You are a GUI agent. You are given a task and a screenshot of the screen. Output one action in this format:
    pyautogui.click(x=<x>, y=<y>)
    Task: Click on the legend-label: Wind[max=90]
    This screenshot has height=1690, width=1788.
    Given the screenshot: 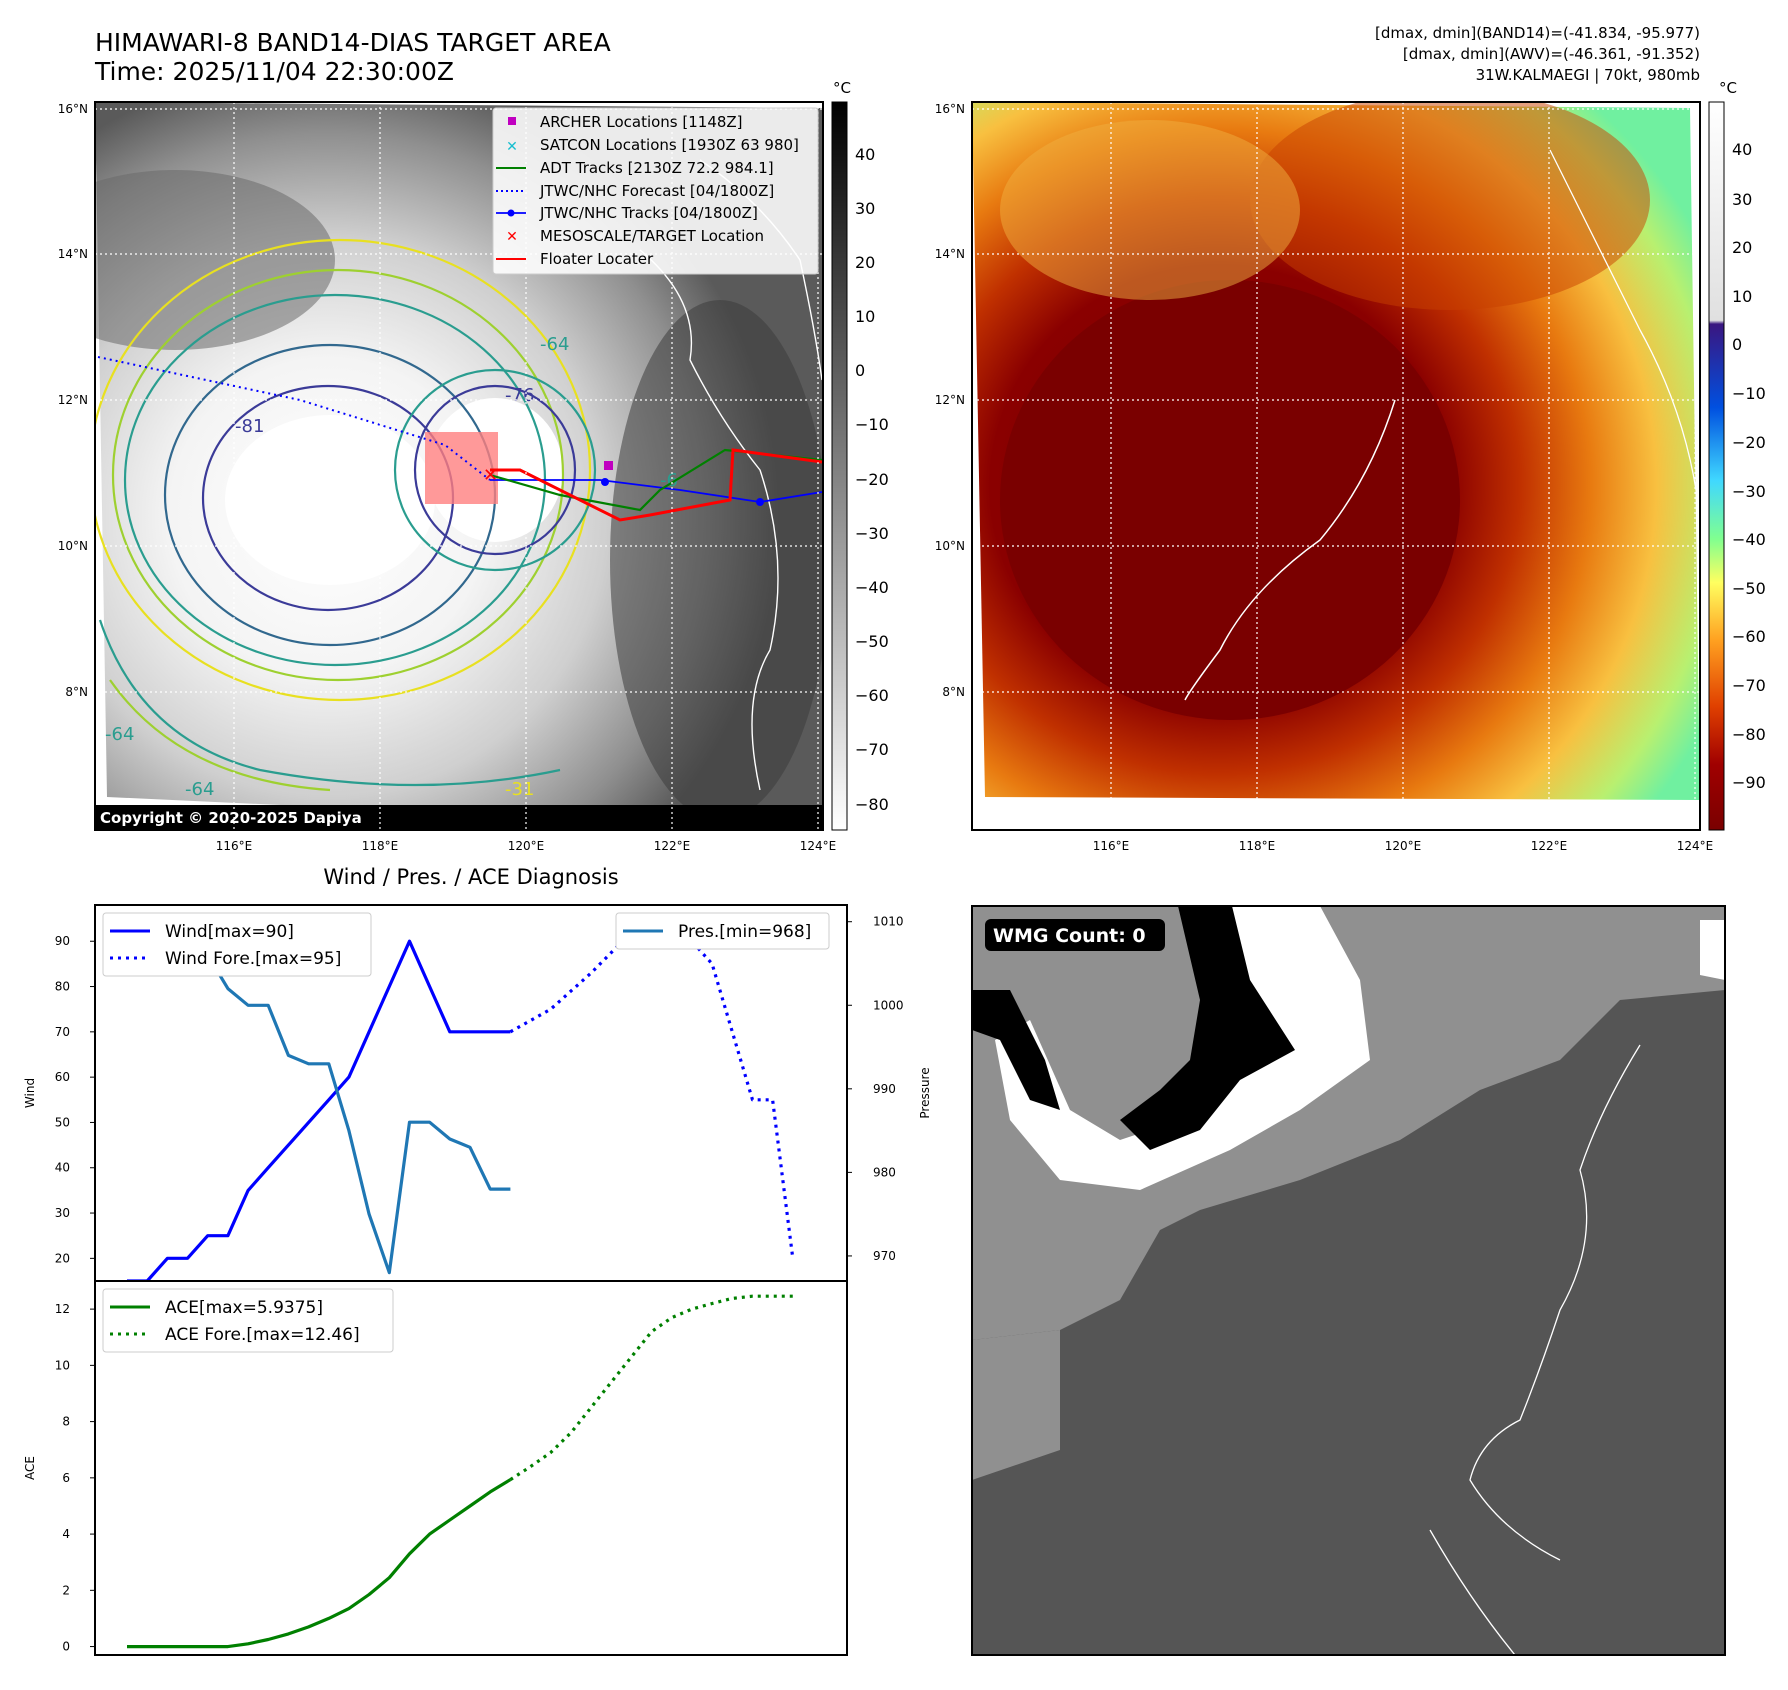 What is the action you would take?
    pyautogui.click(x=229, y=932)
    